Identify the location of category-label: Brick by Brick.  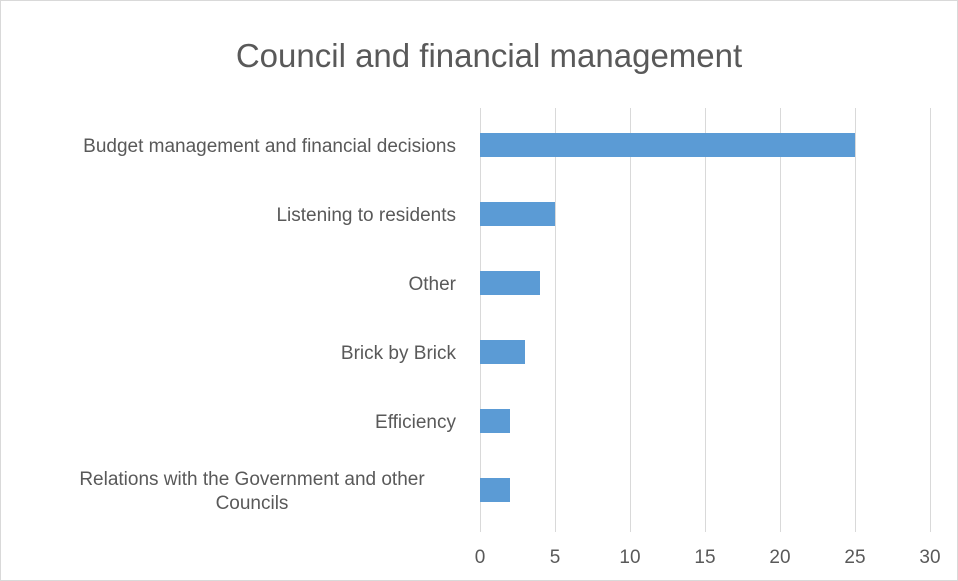
(399, 353).